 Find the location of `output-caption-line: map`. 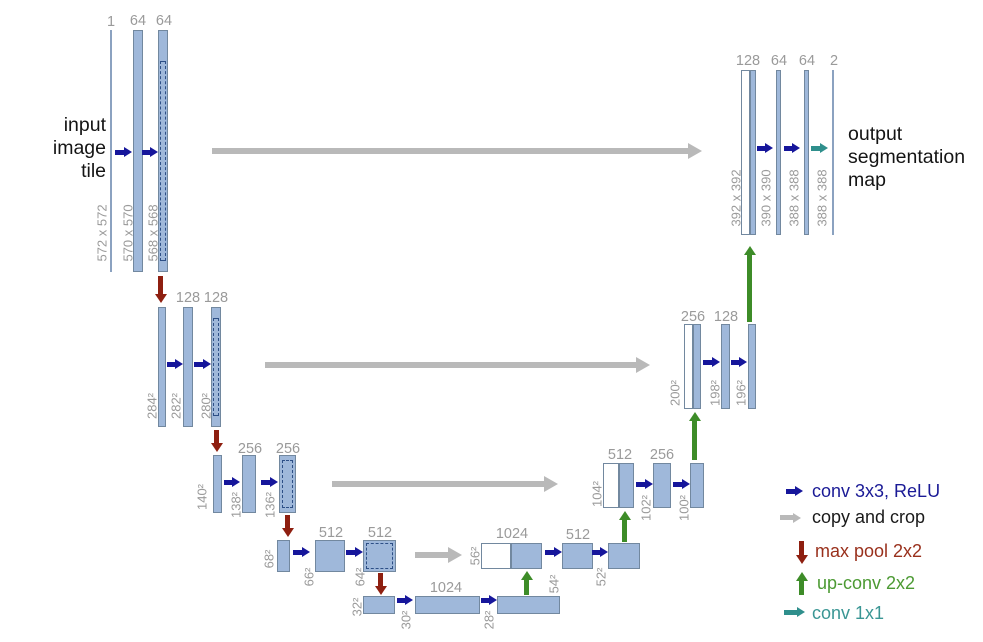

output-caption-line: map is located at coordinates (867, 180).